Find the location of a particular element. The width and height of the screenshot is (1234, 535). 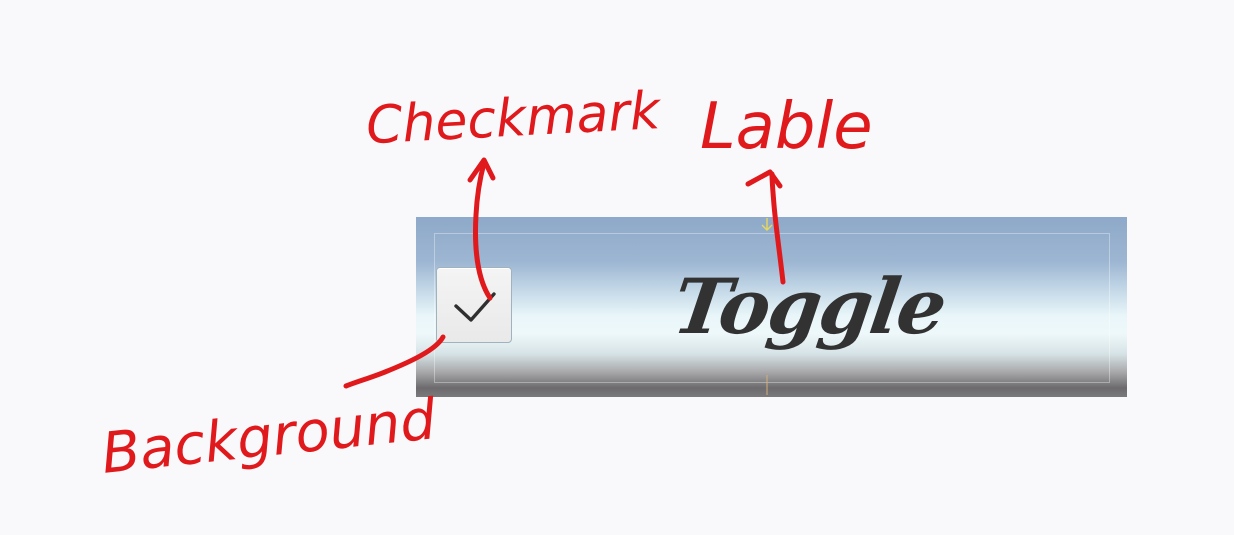

toggle-label: Toggle is located at coordinates (809, 306).